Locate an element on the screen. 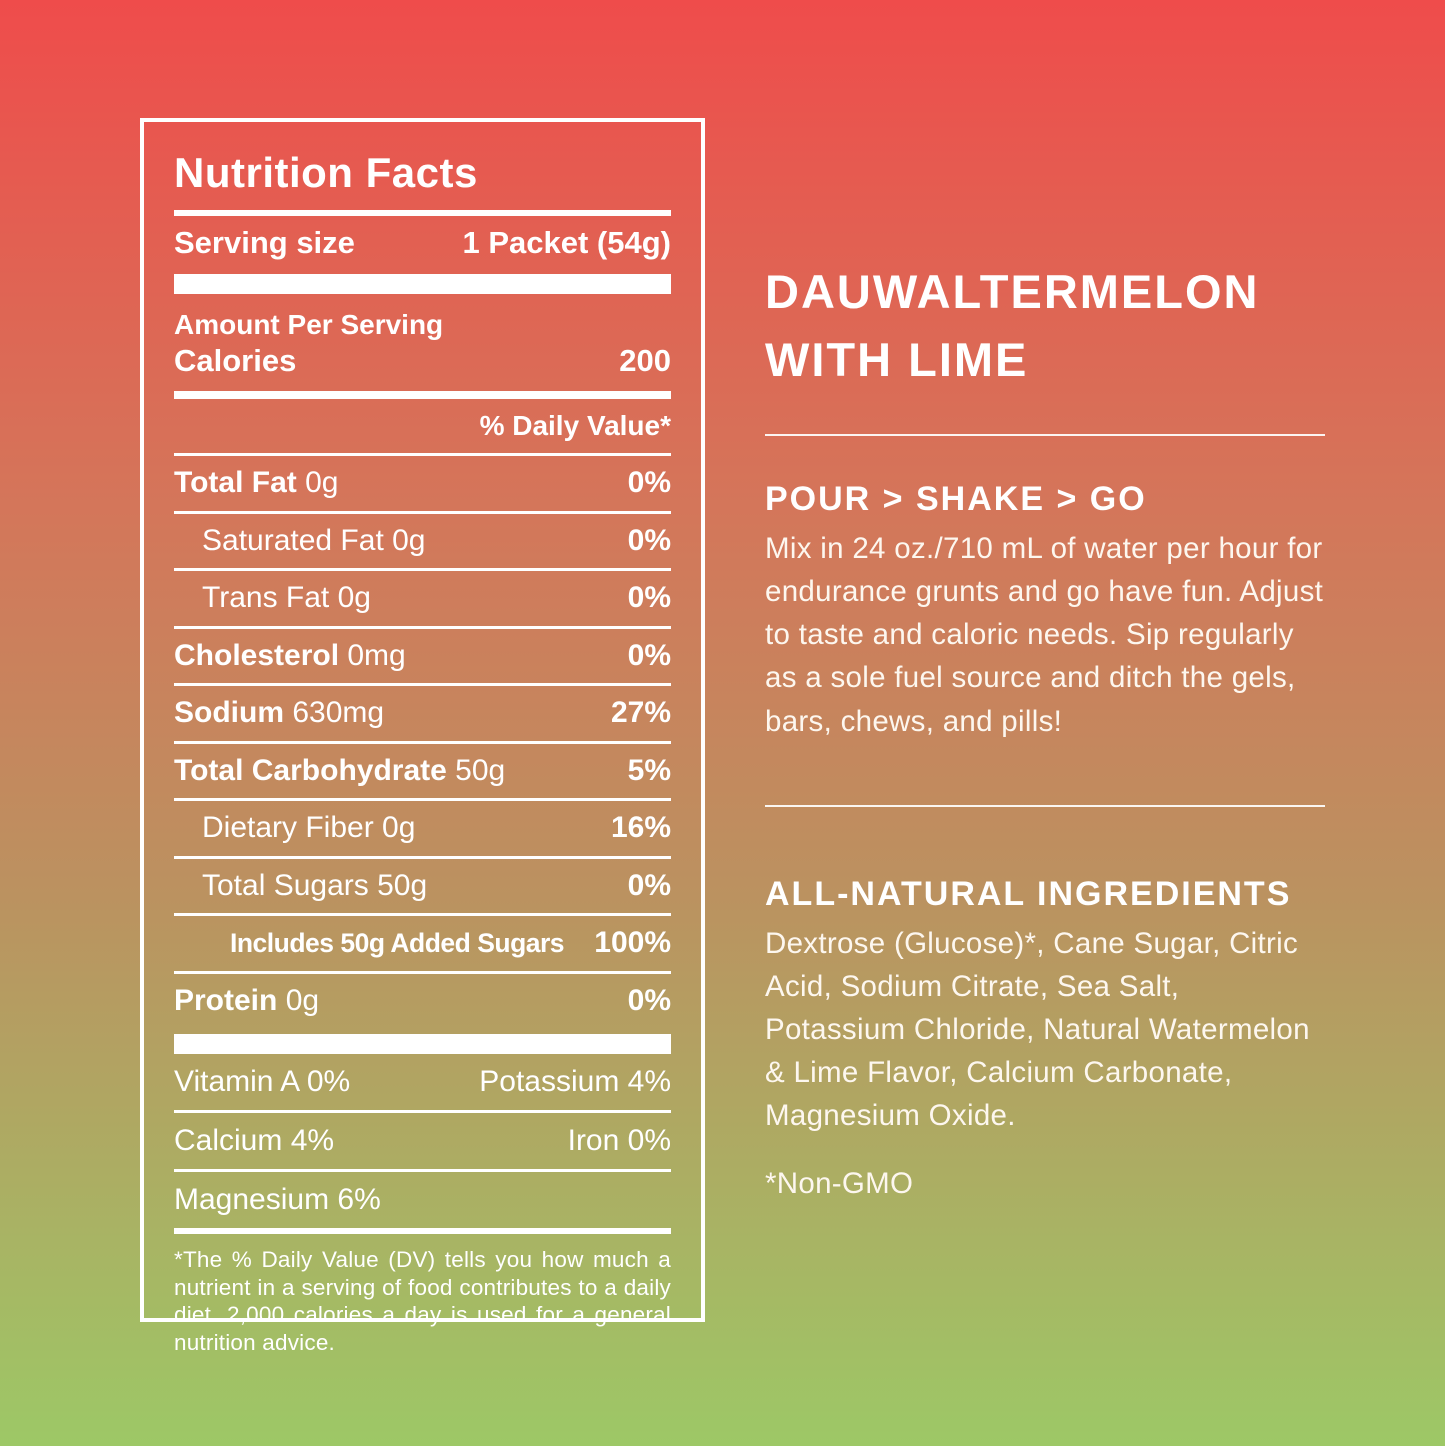 The image size is (1445, 1446). product-title: DAUWALTERMELON WITH LIME is located at coordinates (1045, 326).